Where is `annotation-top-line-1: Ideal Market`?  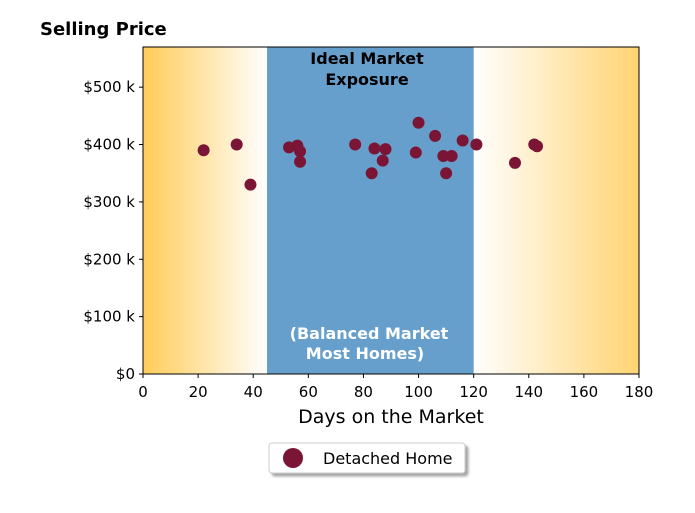 annotation-top-line-1: Ideal Market is located at coordinates (367, 58).